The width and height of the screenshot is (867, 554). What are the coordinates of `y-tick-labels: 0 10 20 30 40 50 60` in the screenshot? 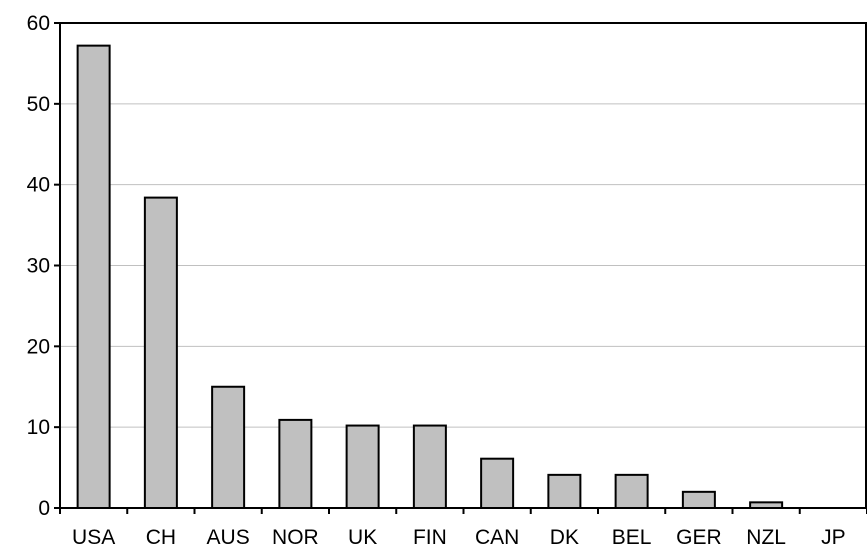 It's located at (38, 266).